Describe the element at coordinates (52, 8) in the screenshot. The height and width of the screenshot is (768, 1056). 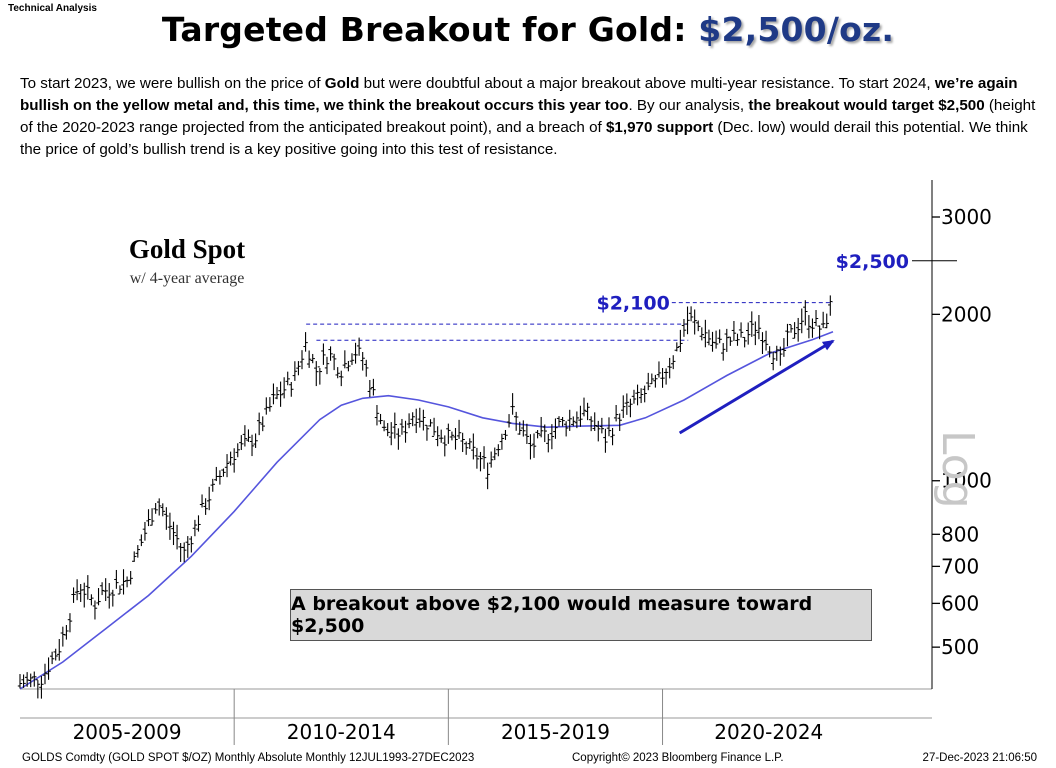
I see `section-tag: Technical Analysis` at that location.